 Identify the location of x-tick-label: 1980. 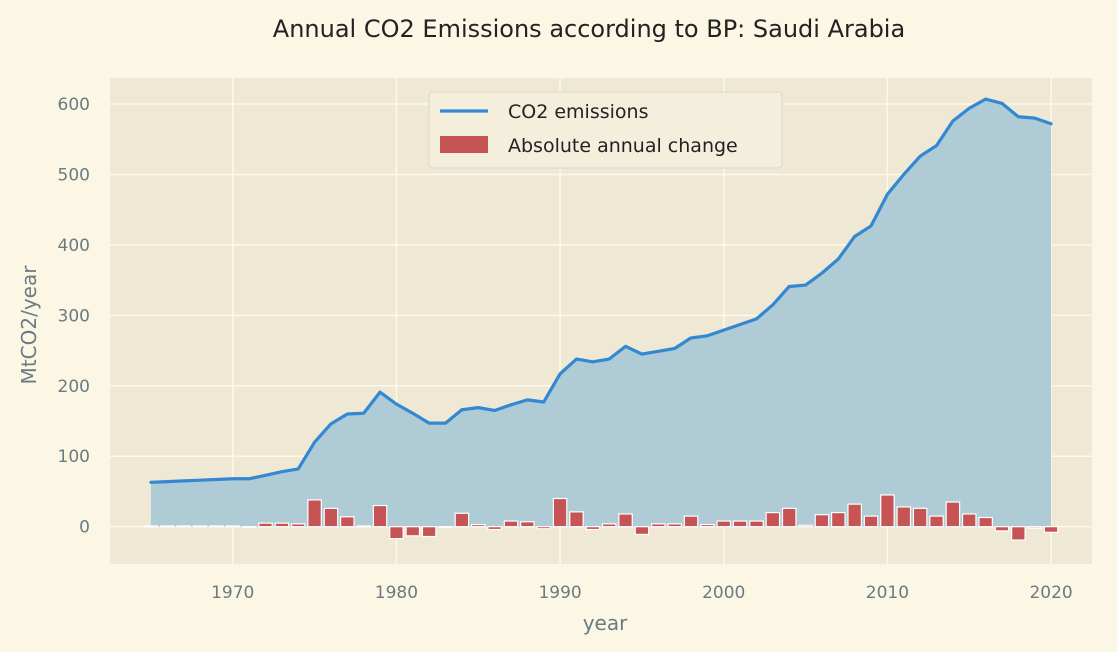
(396, 593).